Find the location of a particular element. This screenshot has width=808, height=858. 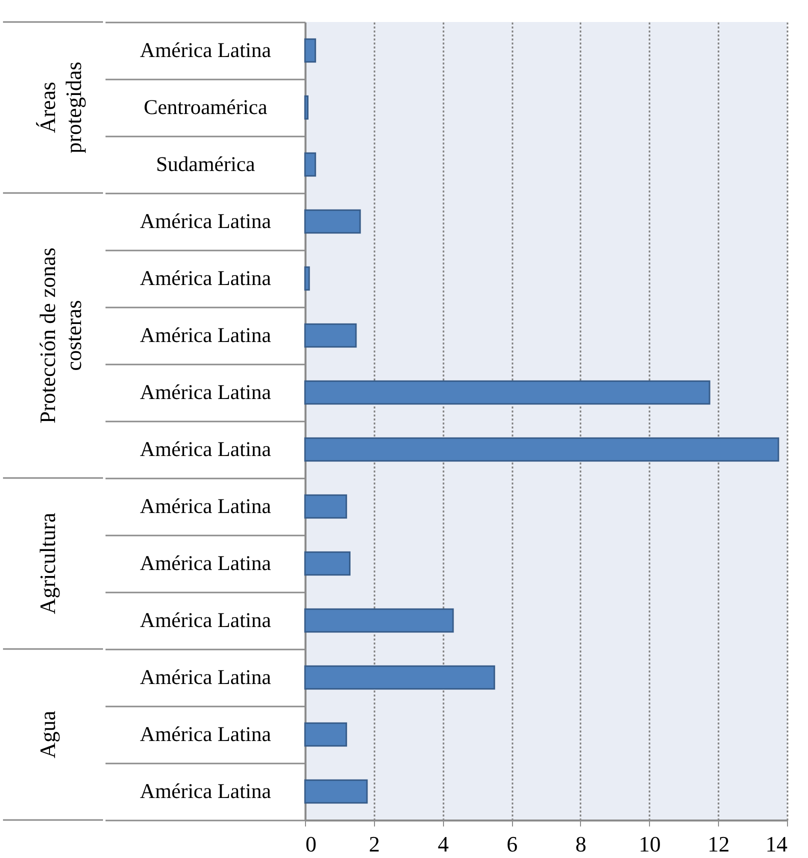

x-tick-label: 0 is located at coordinates (311, 844).